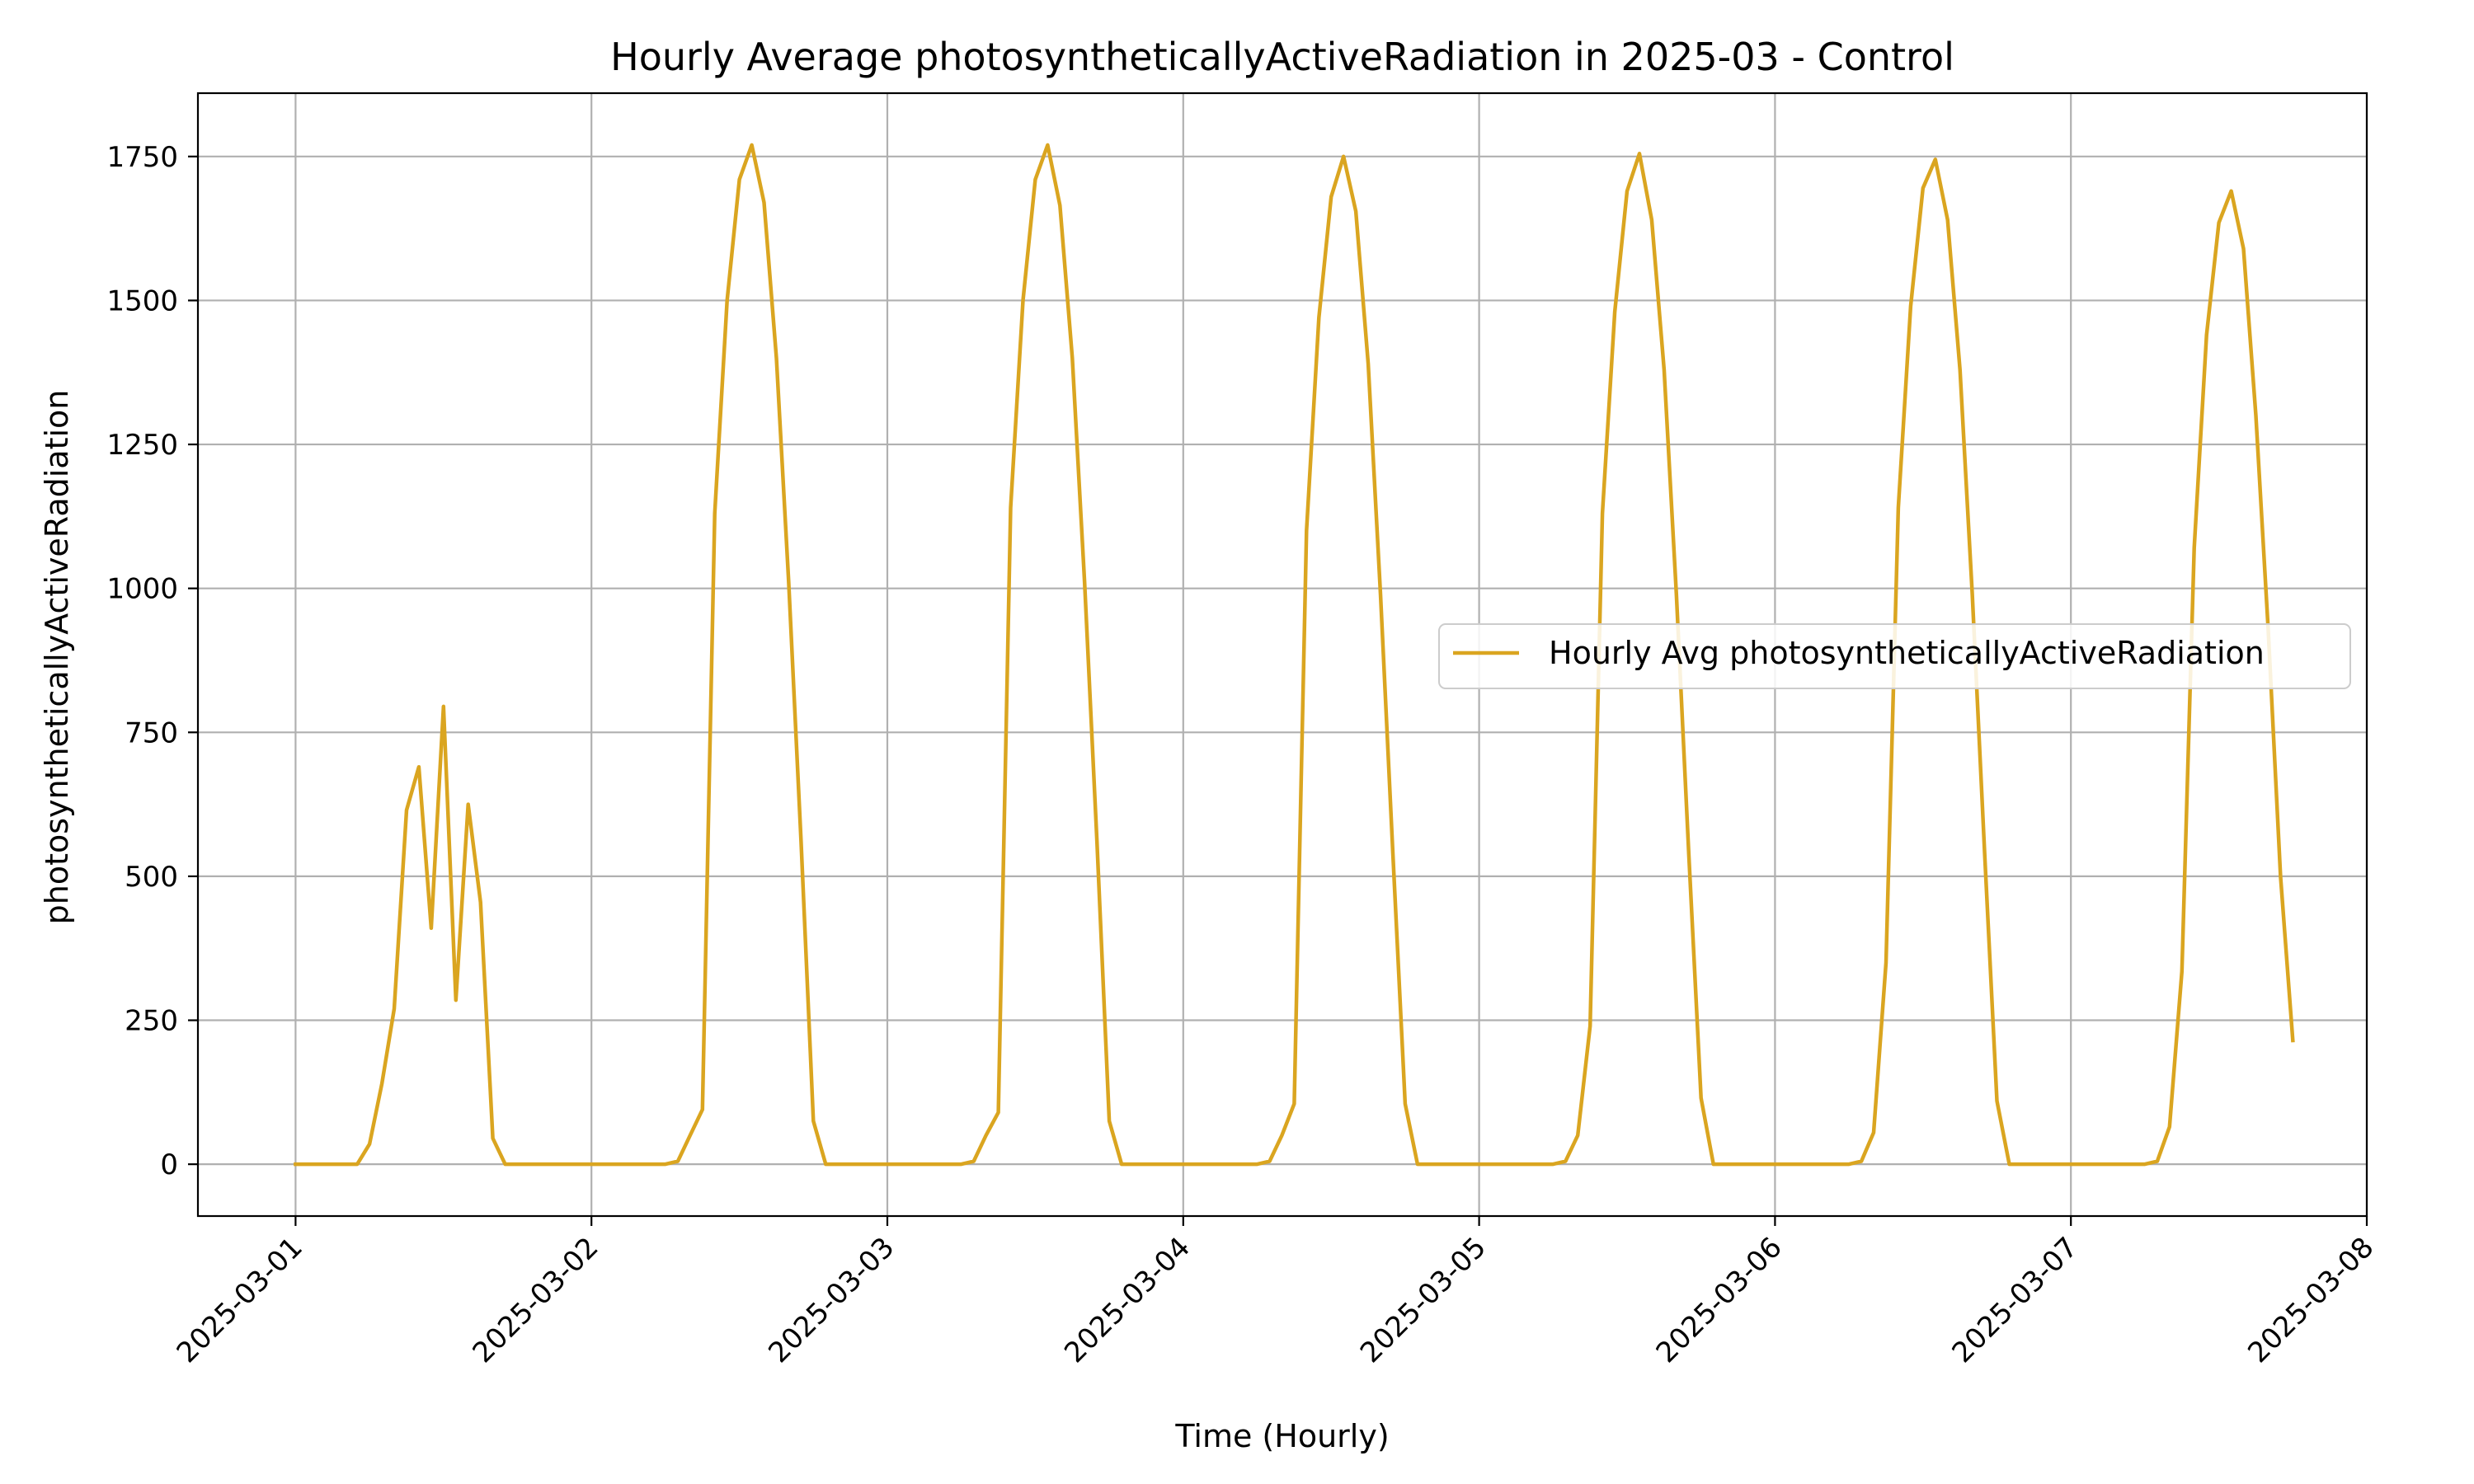  What do you see at coordinates (142, 589) in the screenshot?
I see `y-tick-label: 1000` at bounding box center [142, 589].